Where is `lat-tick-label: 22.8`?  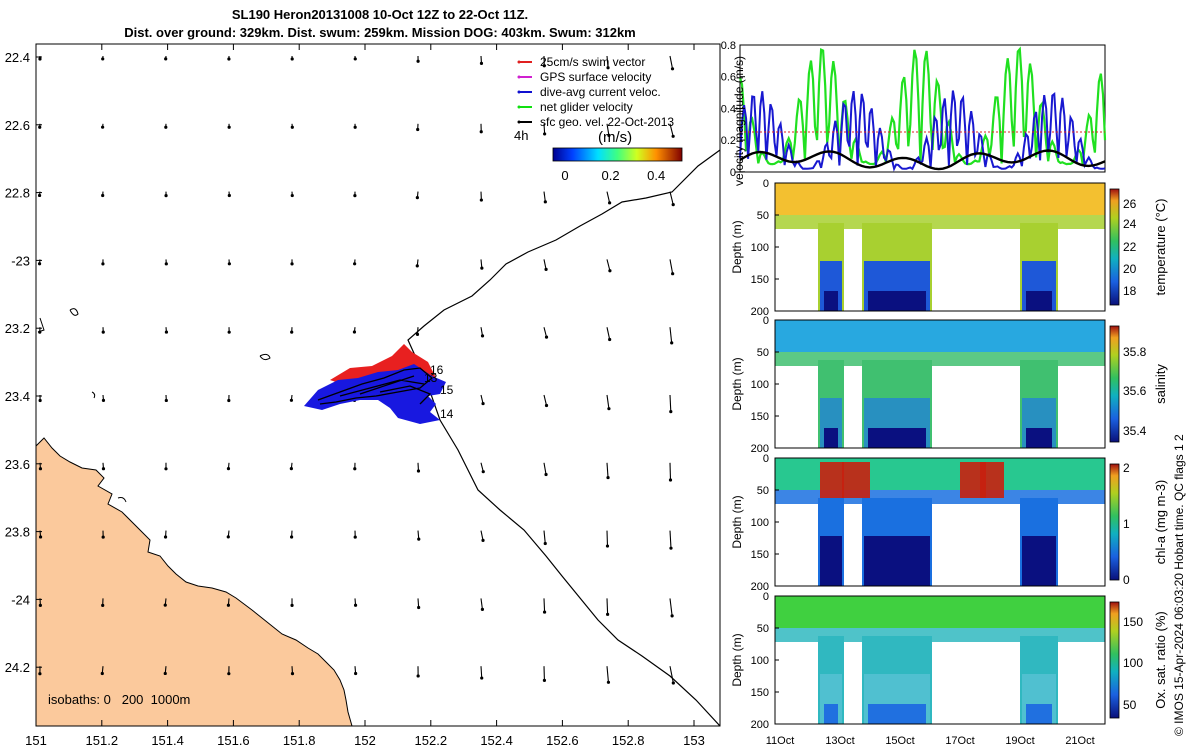
lat-tick-label: 22.8 is located at coordinates (17, 193).